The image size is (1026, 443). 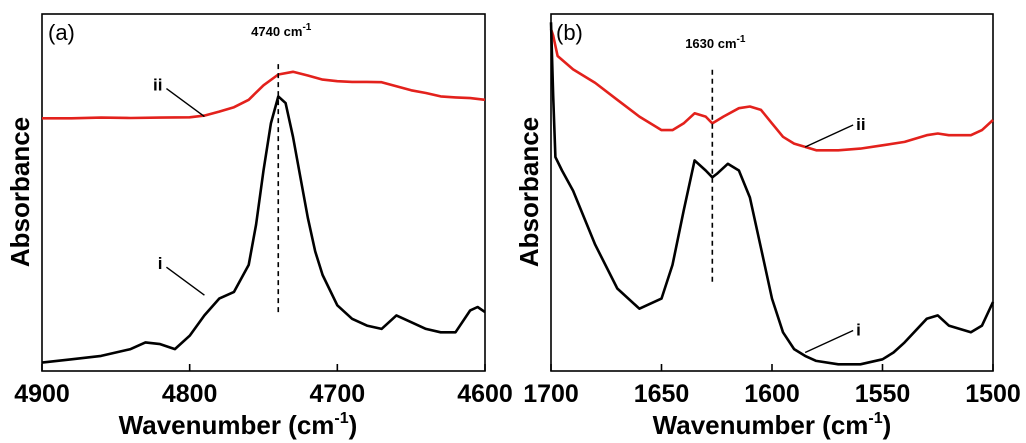 What do you see at coordinates (662, 394) in the screenshot?
I see `panel-b-x-tick-label: 1650` at bounding box center [662, 394].